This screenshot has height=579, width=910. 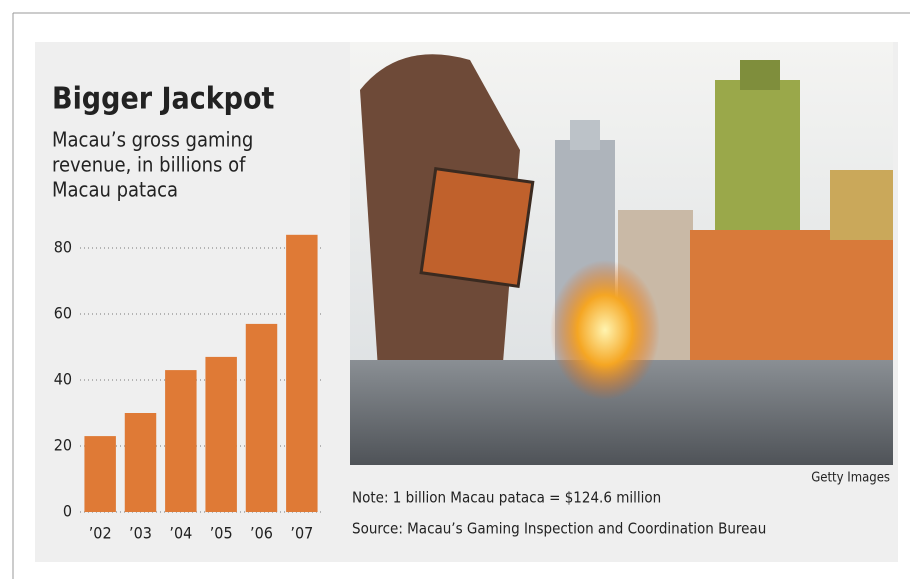 What do you see at coordinates (152, 140) in the screenshot?
I see `subtitle-line: Macau’s gross gaming` at bounding box center [152, 140].